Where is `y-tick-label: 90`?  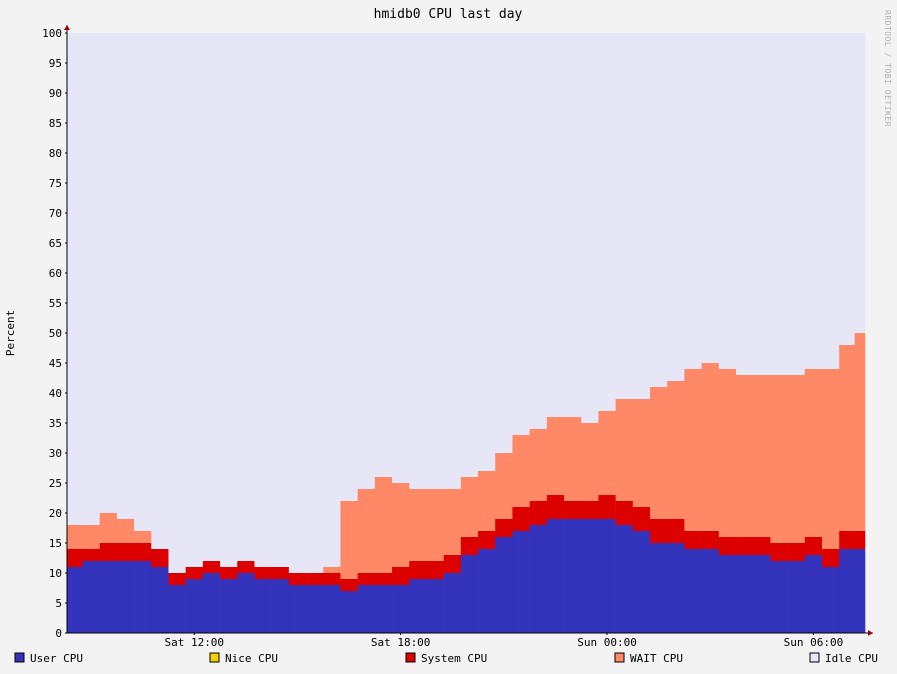
y-tick-label: 90 is located at coordinates (55, 93).